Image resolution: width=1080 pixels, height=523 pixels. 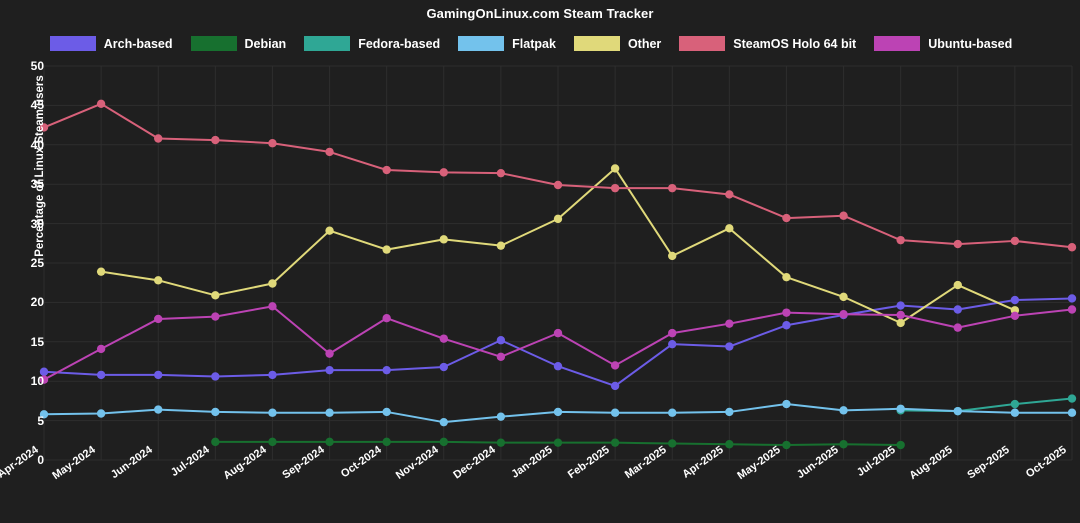 I want to click on legend-item-label: Other, so click(x=644, y=43).